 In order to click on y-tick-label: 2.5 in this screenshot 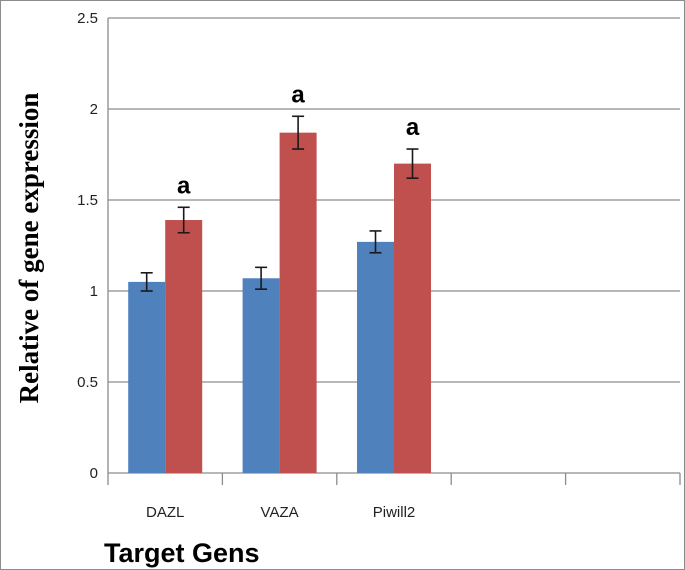, I will do `click(87, 18)`.